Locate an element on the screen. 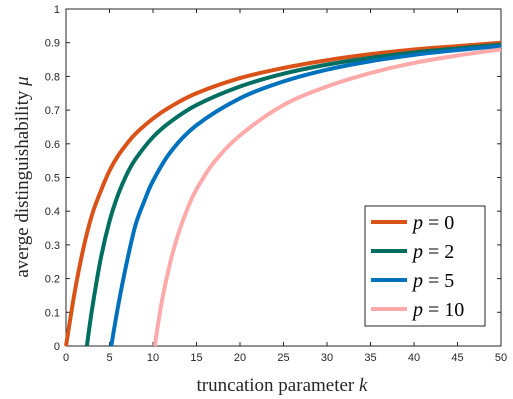 Image resolution: width=513 pixels, height=399 pixels. x-tick-label: 50 is located at coordinates (501, 358).